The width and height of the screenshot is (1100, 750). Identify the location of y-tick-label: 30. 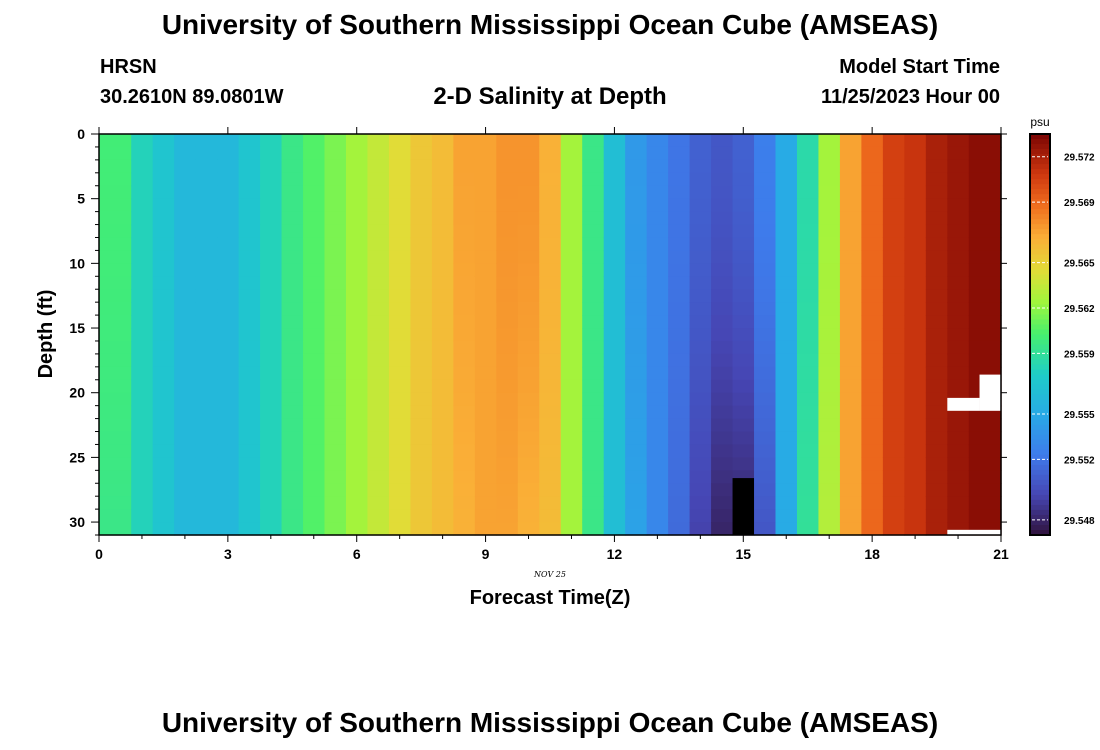
(77, 522).